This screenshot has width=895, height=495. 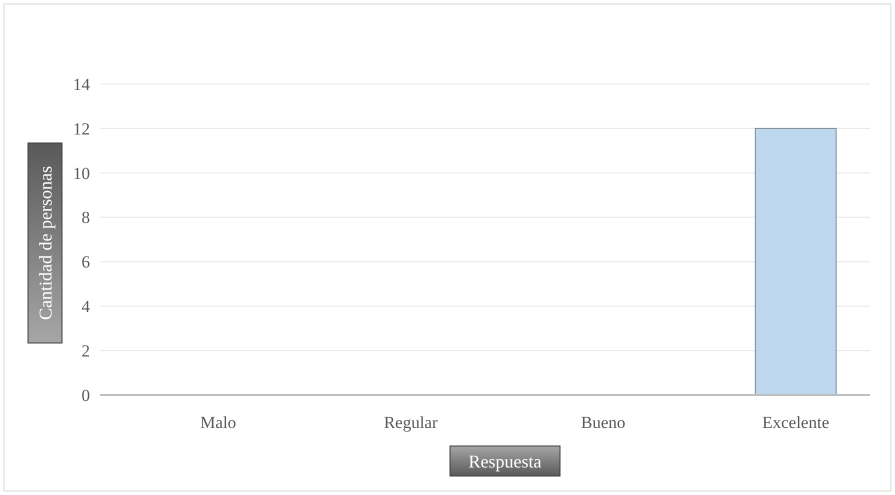 I want to click on x-tick-label: Malo, so click(x=218, y=422).